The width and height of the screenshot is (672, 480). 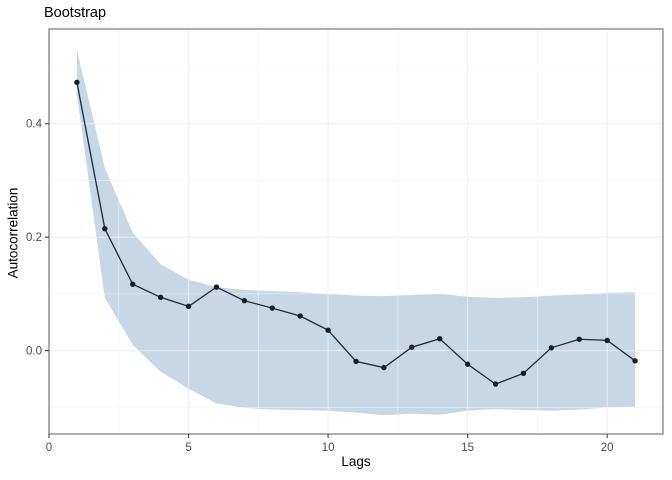 What do you see at coordinates (34, 352) in the screenshot?
I see `y-tick-label: 0.0` at bounding box center [34, 352].